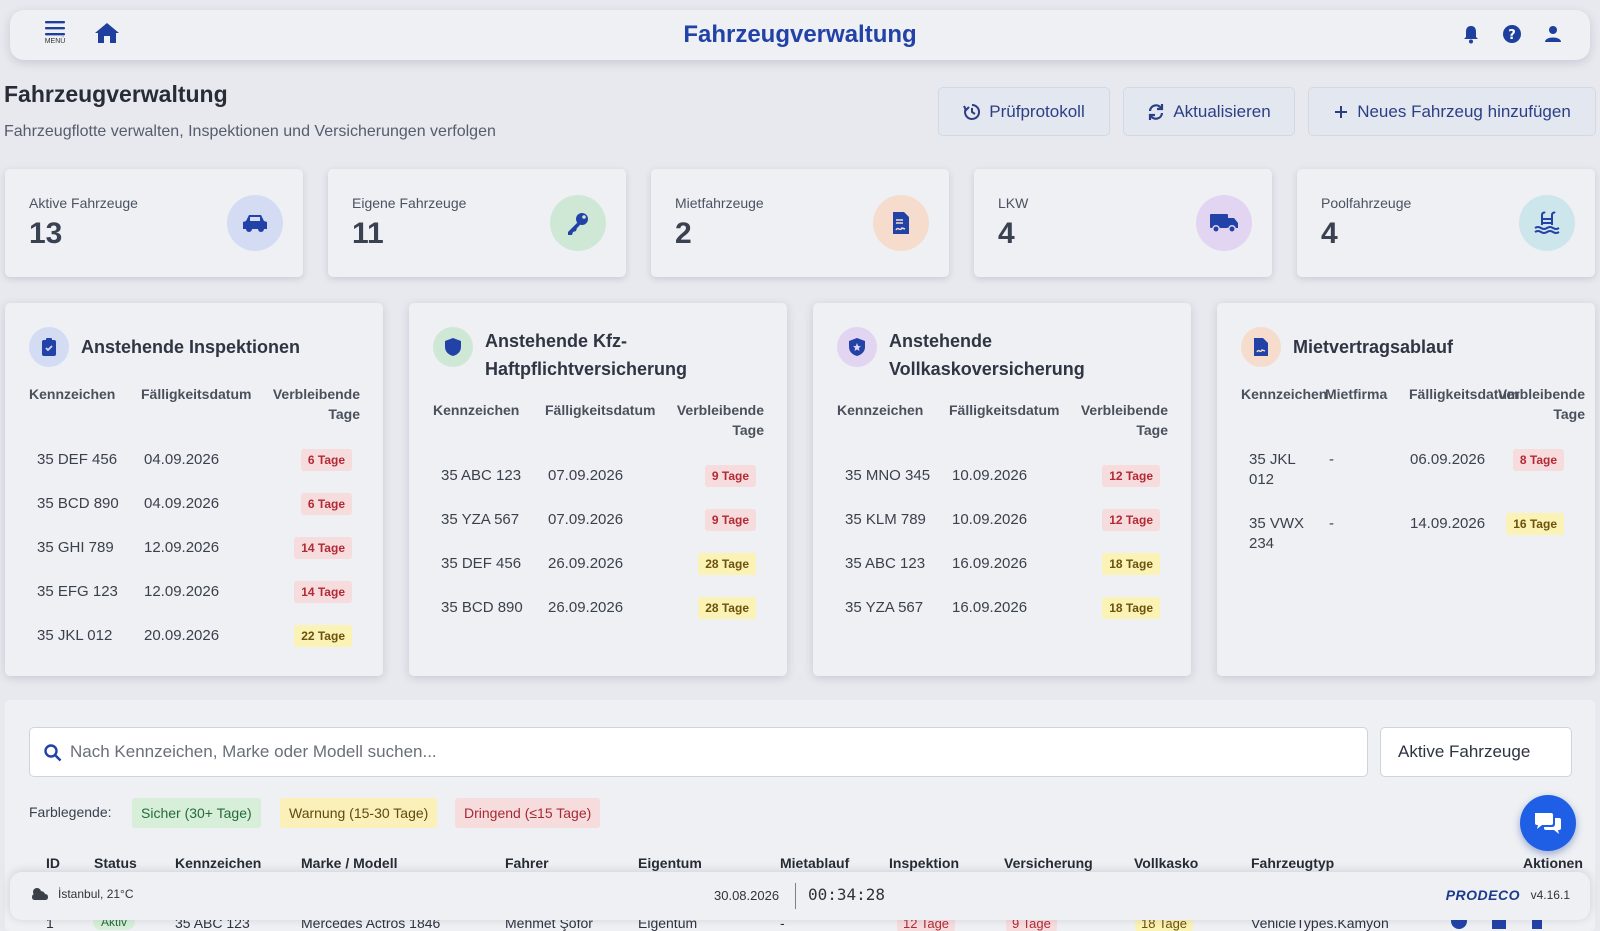 The width and height of the screenshot is (1600, 931). Describe the element at coordinates (1293, 863) in the screenshot. I see `column-header-vehicle-type: Fahrzeugtyp` at that location.